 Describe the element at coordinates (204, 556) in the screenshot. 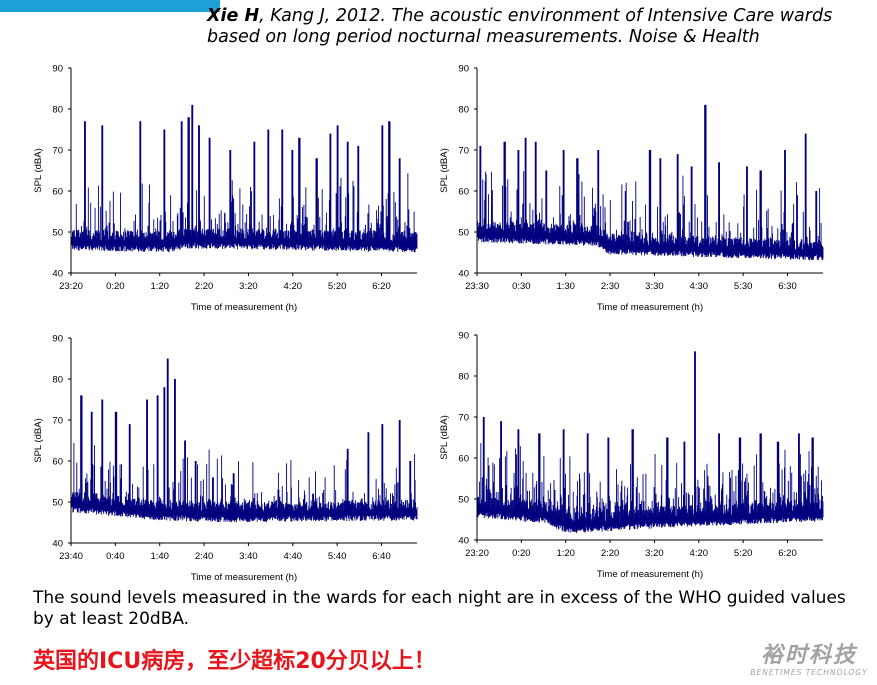

I see `x-tick-label: 2:40` at that location.